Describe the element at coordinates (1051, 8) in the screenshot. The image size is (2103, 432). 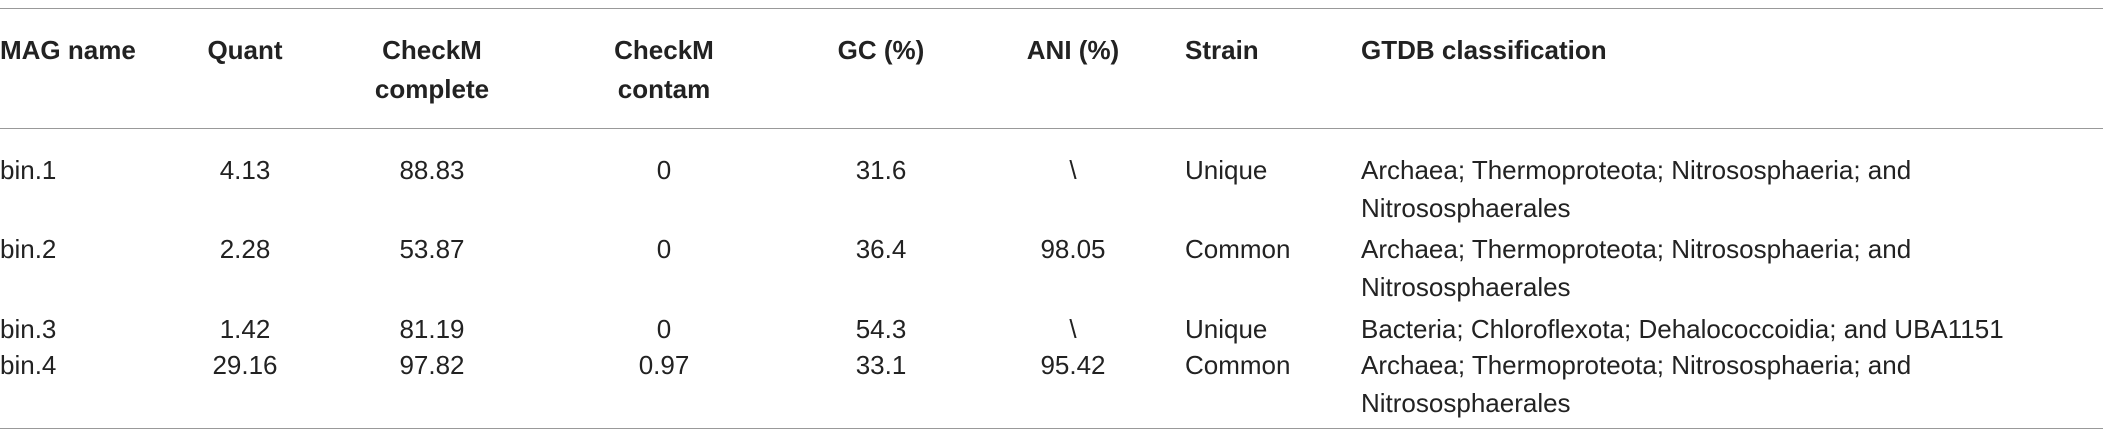
I see `top-rule` at that location.